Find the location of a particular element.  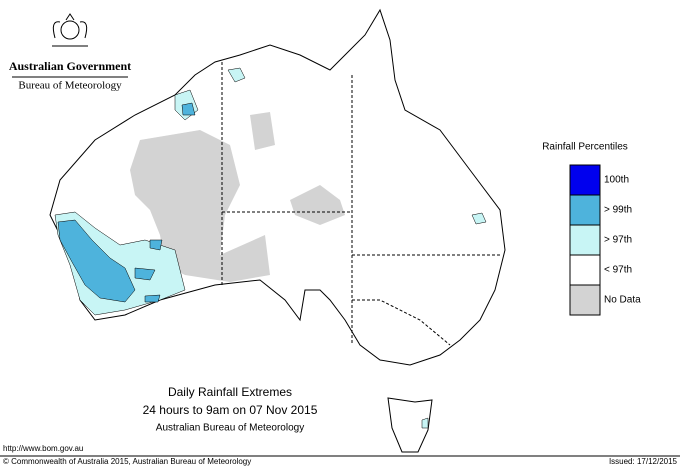

caption-subtitle: 24 hours to 9am on 07 Nov 2015 is located at coordinates (230, 410).